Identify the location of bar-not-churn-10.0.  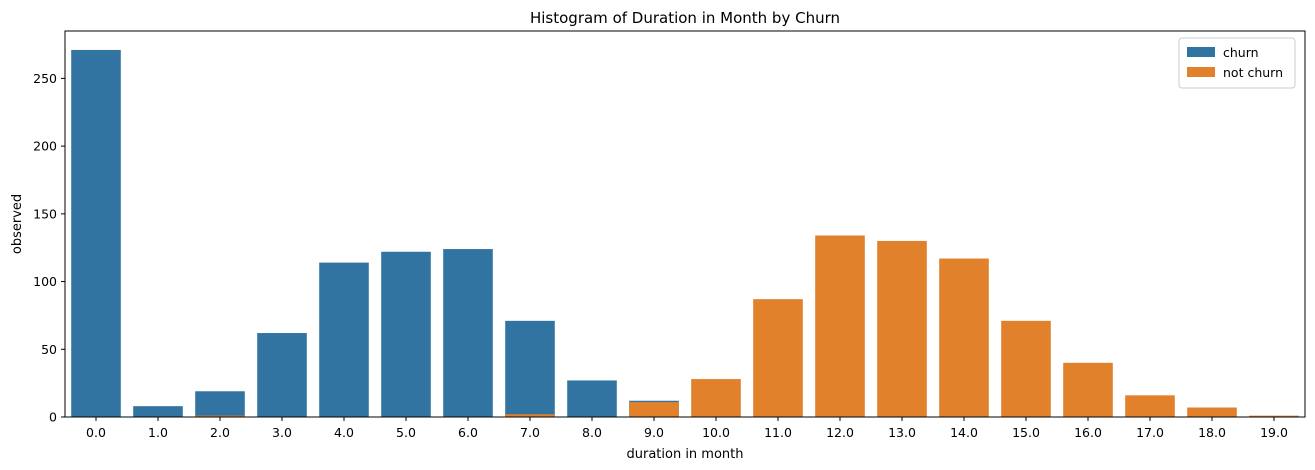
(716, 398).